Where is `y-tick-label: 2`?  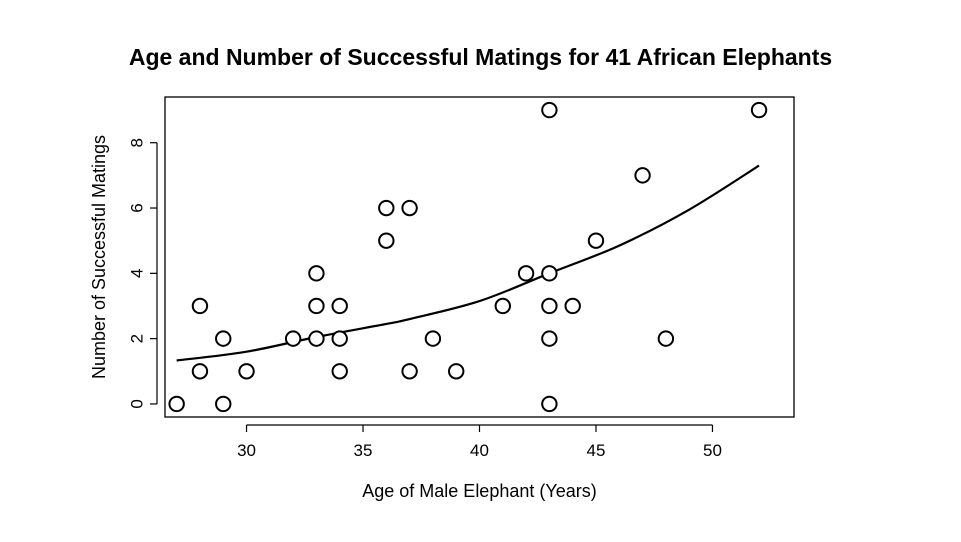 y-tick-label: 2 is located at coordinates (137, 338).